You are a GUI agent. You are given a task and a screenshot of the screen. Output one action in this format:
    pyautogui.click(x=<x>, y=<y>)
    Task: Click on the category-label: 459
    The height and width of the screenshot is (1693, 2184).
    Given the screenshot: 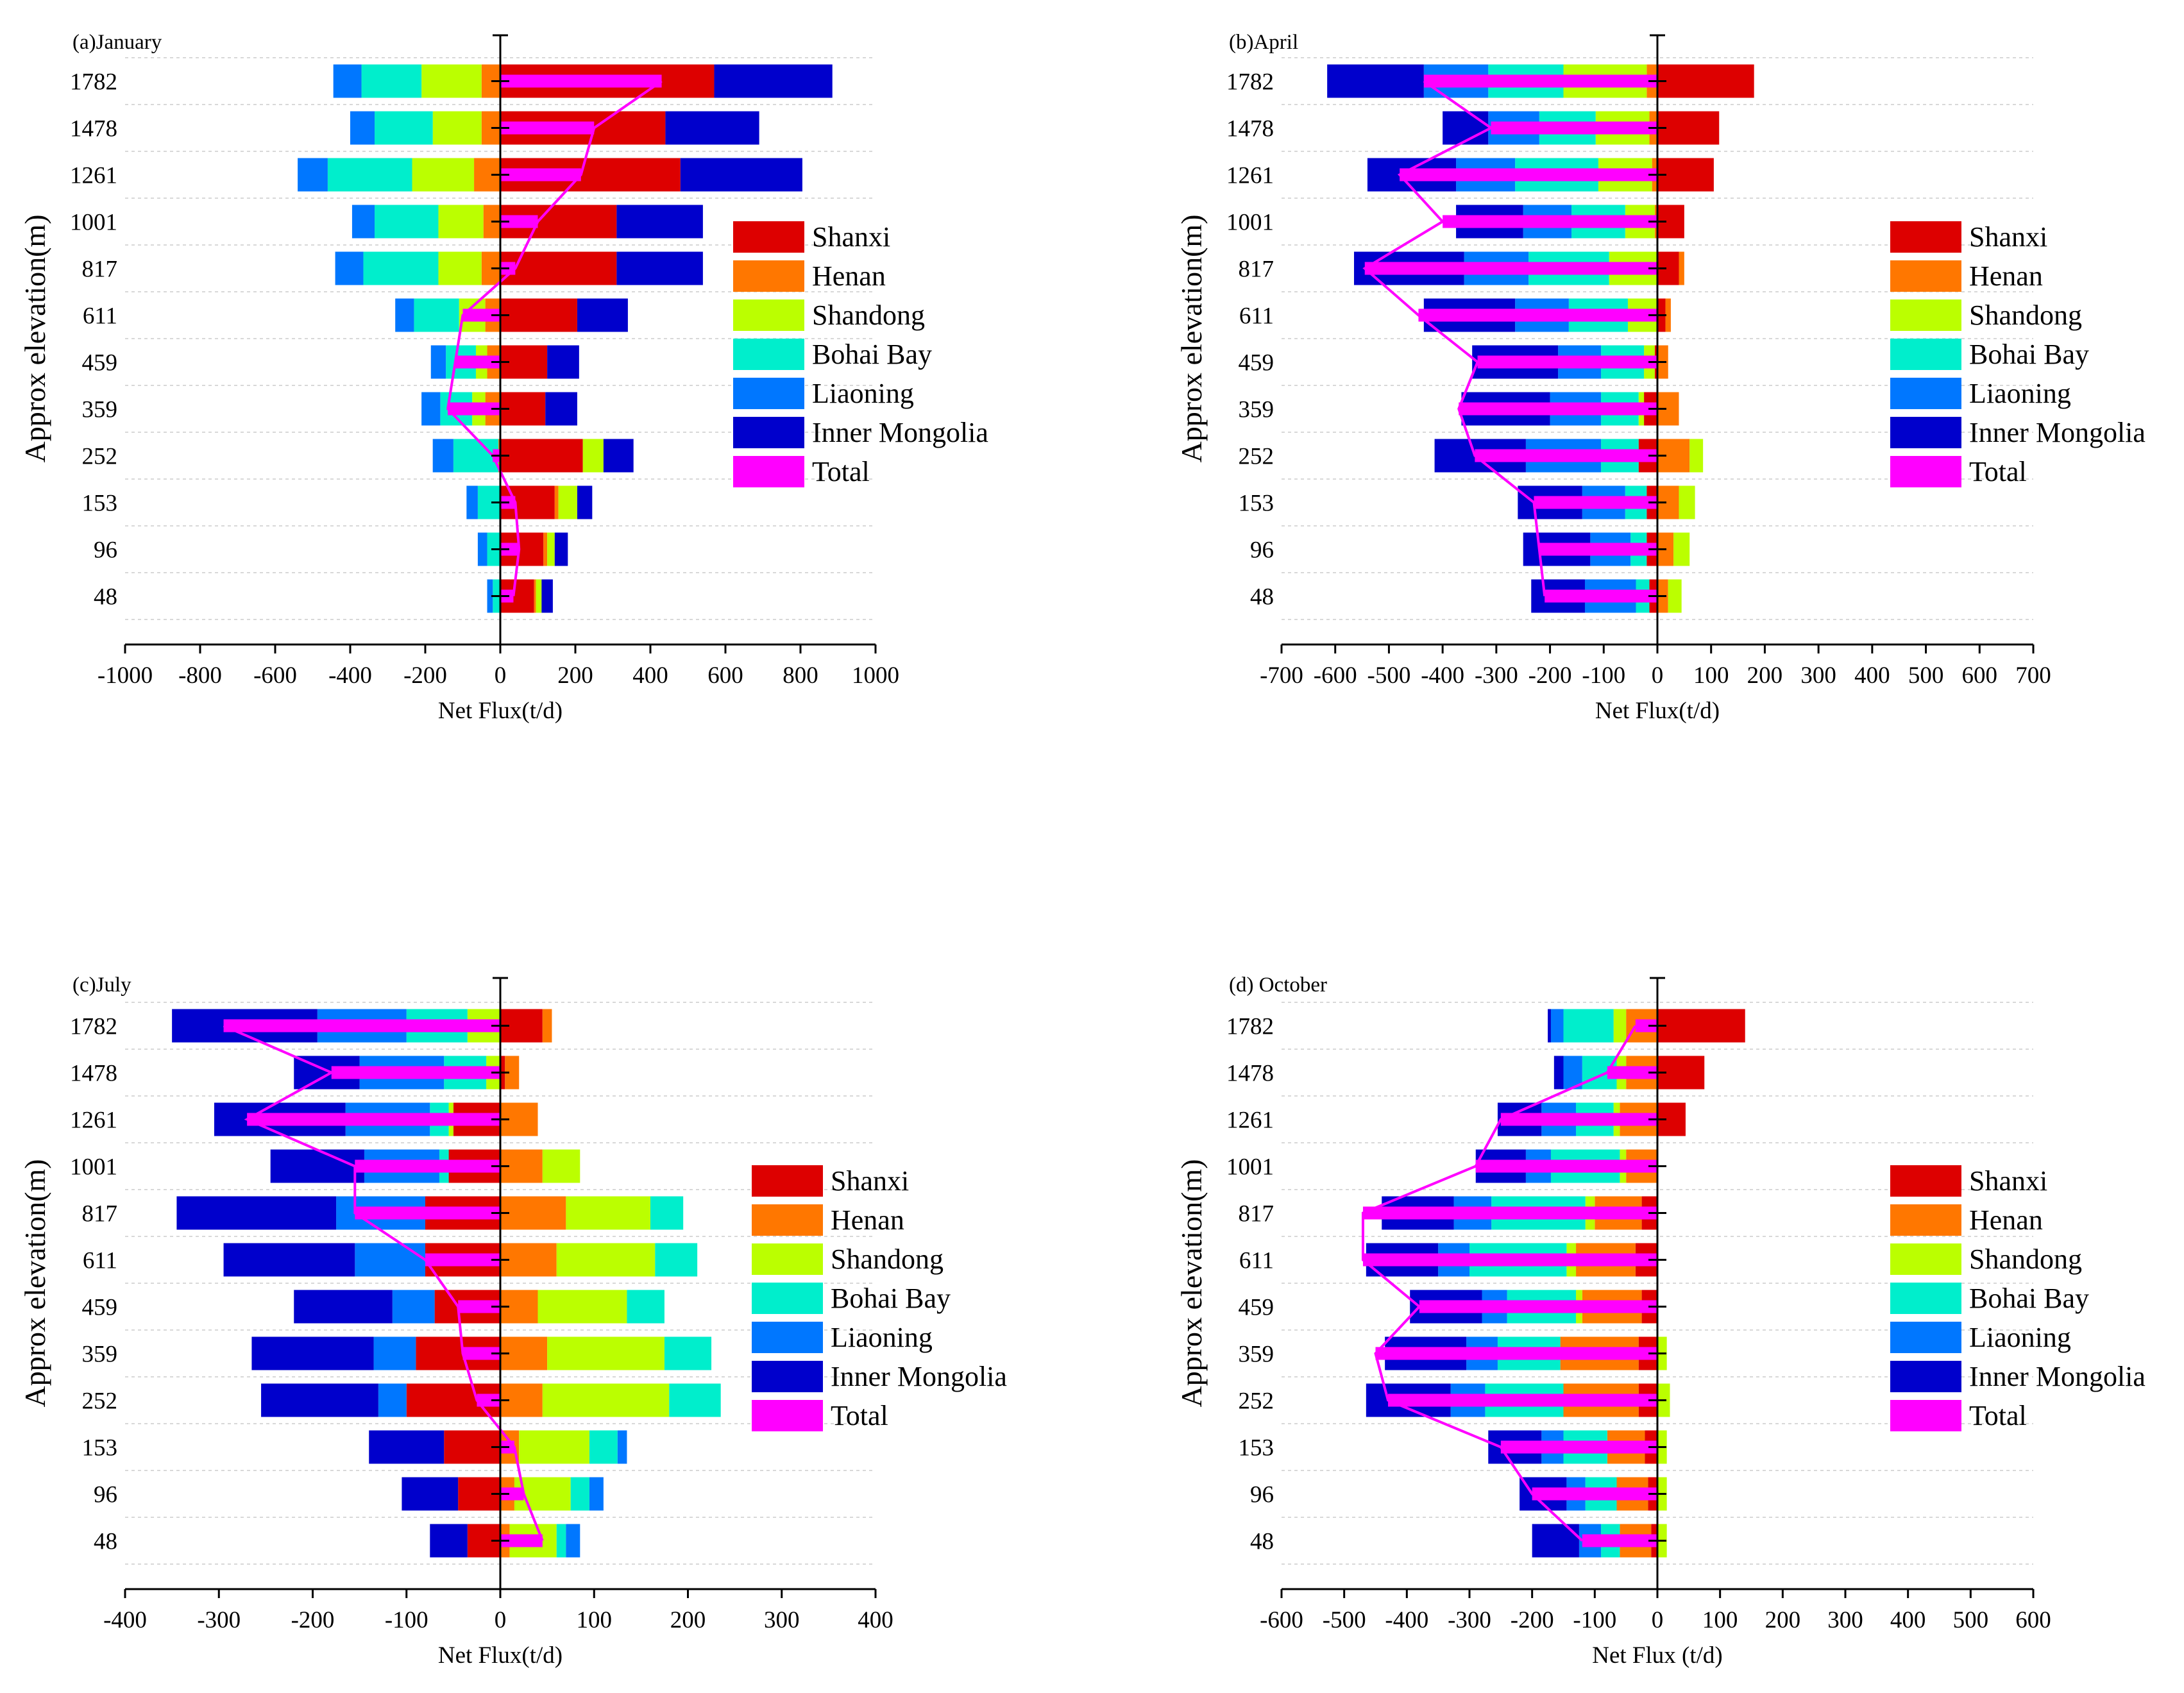 What is the action you would take?
    pyautogui.click(x=100, y=363)
    